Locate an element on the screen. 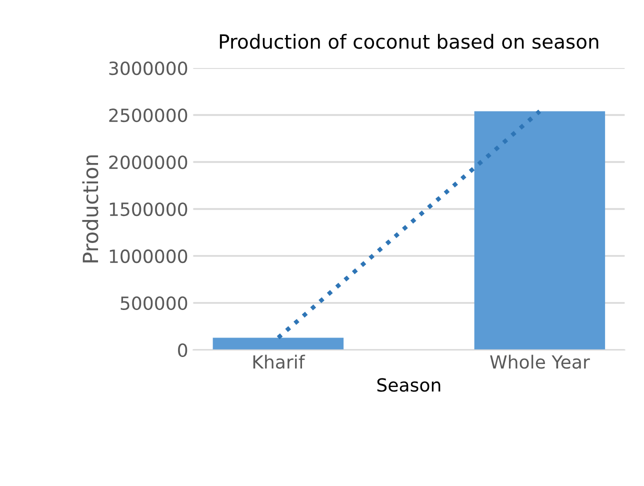 The image size is (644, 486). y-tick-label: 0 is located at coordinates (183, 350).